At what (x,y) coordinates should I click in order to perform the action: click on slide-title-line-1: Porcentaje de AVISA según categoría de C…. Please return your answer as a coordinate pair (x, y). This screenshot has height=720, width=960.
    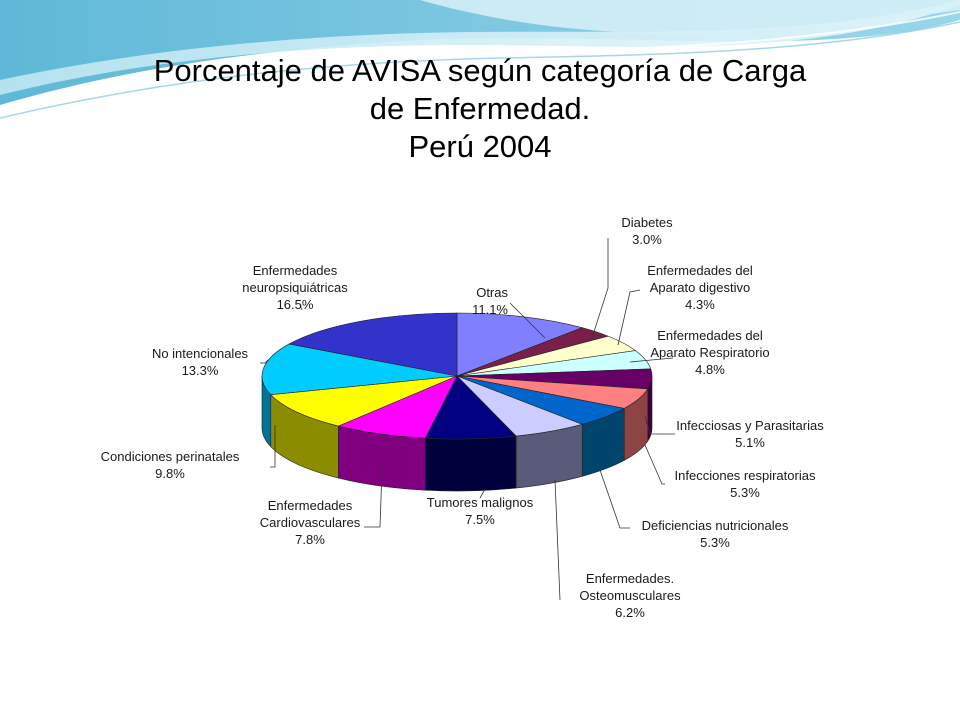
    Looking at the image, I should click on (480, 70).